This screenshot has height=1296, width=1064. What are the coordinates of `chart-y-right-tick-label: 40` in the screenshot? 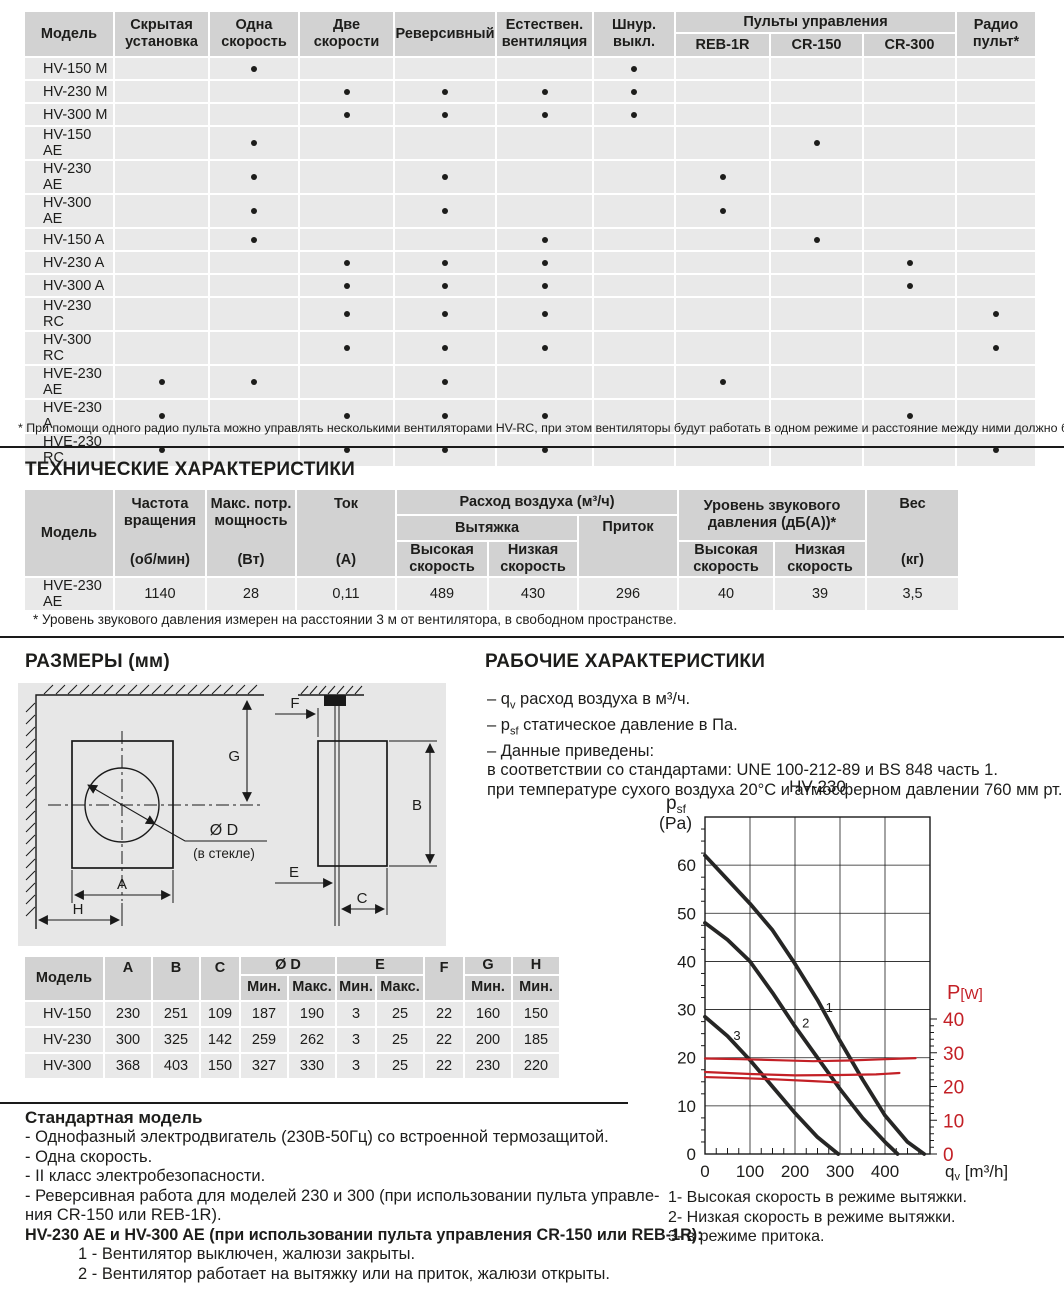 It's located at (953, 1020).